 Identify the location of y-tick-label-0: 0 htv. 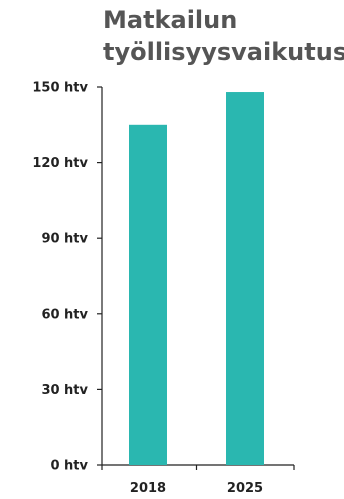
(69, 466).